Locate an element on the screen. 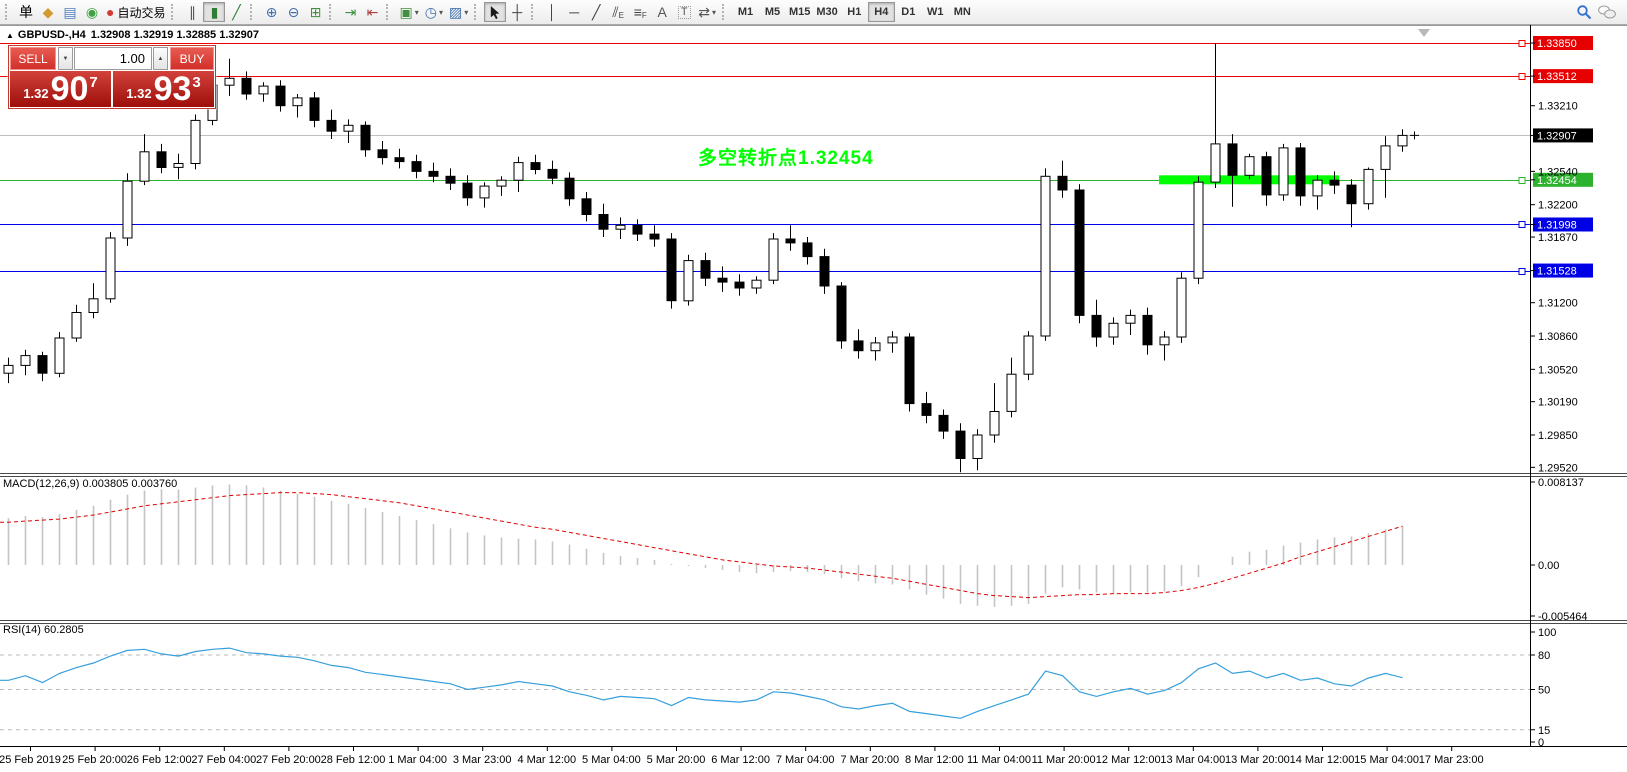 This screenshot has width=1627, height=772. chat-button is located at coordinates (1607, 12).